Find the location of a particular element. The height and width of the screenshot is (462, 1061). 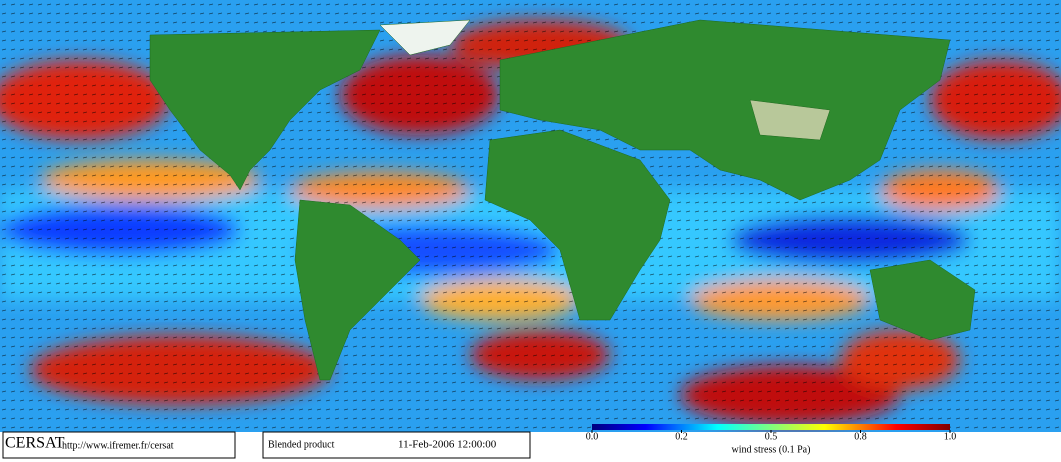

colorbar-tick-label: 0.8 is located at coordinates (860, 436).